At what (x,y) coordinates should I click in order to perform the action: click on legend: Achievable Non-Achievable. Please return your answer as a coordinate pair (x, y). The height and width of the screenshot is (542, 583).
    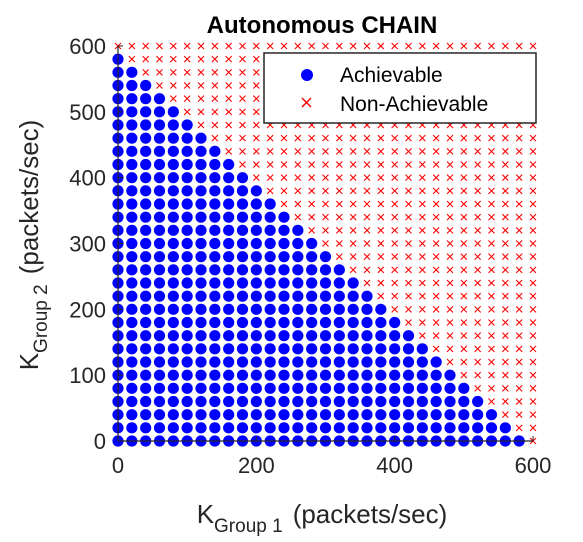
    Looking at the image, I should click on (400, 88).